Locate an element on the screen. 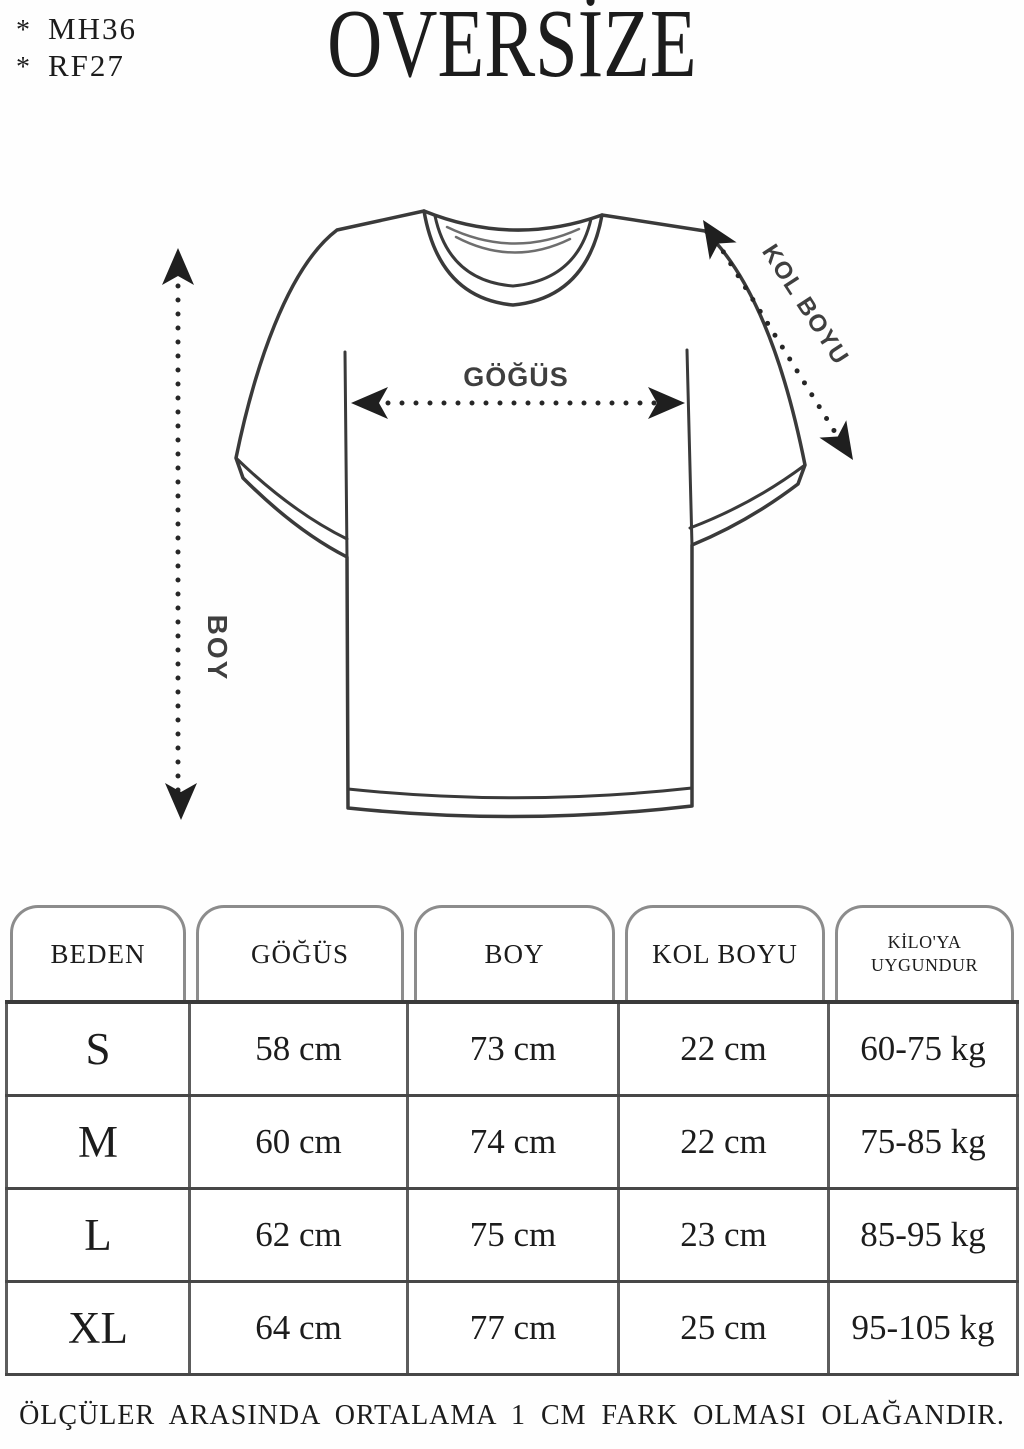 This screenshot has height=1449, width=1024. column-header-kiloya-uygundur: KİLO'YA UYGUNDUR is located at coordinates (924, 952).